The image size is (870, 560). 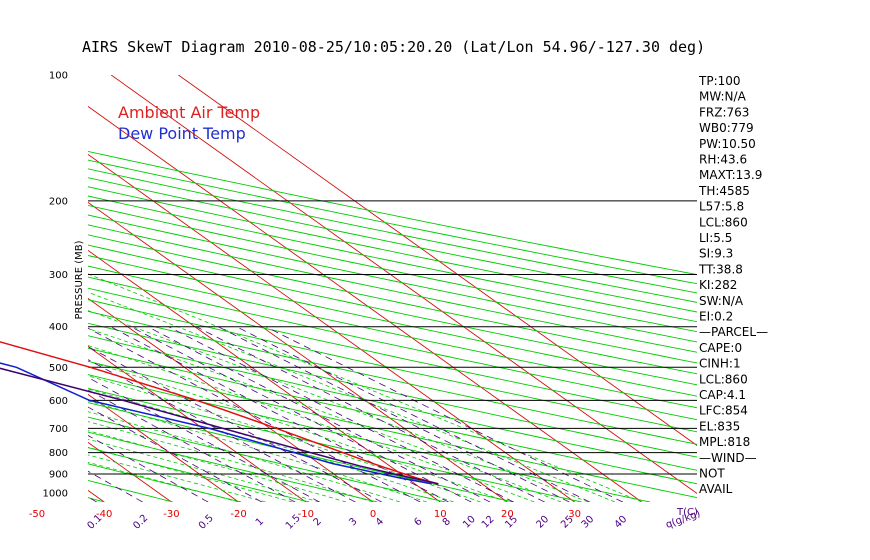 I want to click on mixing-ratio-label: 0.2, so click(x=140, y=522).